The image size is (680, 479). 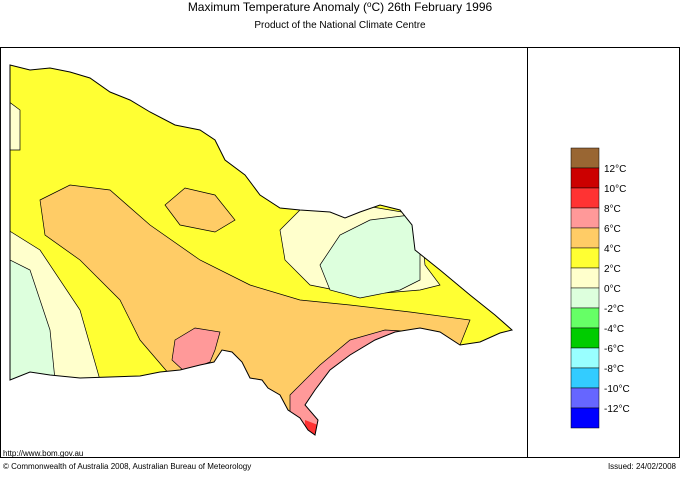 What do you see at coordinates (277, 7) in the screenshot?
I see `title-text: Maximum Temperature Anomaly (` at bounding box center [277, 7].